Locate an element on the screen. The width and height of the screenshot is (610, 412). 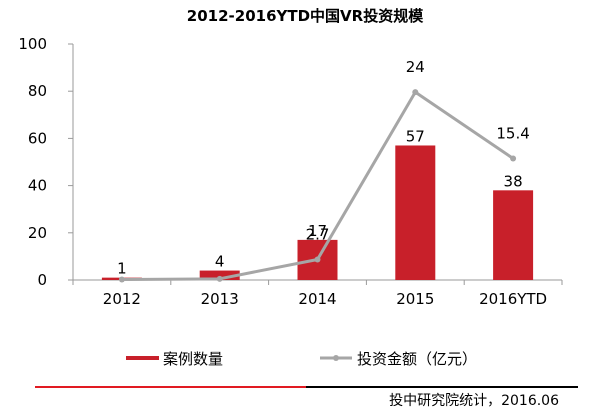
legend: 案例数量 投资金额（亿元） is located at coordinates (301, 359).